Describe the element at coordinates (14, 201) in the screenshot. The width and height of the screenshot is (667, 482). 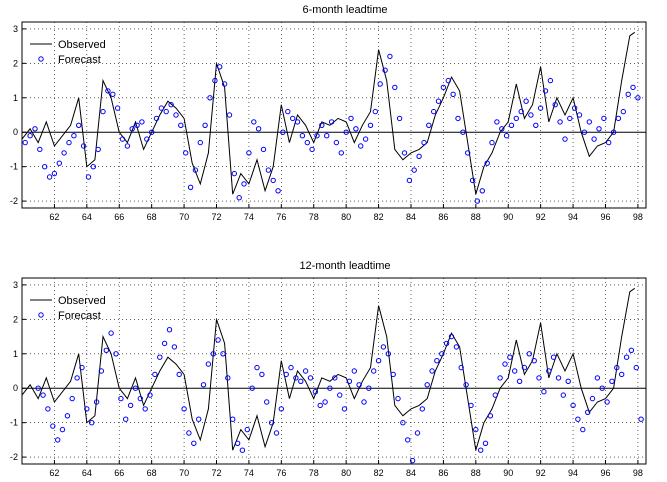
I see `y-tick-label: -2` at that location.